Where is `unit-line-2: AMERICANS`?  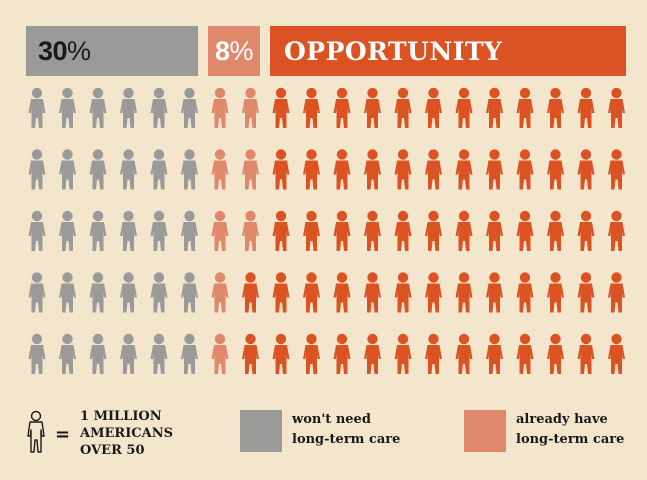
unit-line-2: AMERICANS is located at coordinates (126, 433).